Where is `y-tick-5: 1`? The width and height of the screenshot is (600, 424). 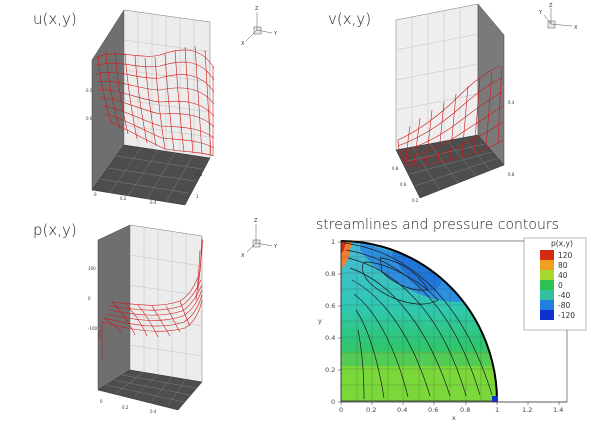 y-tick-5: 1 is located at coordinates (333, 242).